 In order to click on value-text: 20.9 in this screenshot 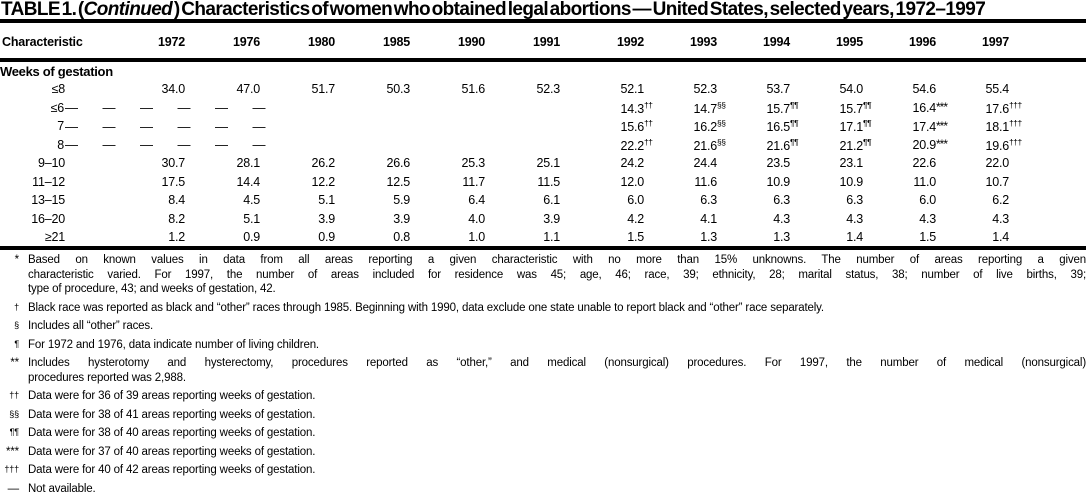, I will do `click(924, 145)`.